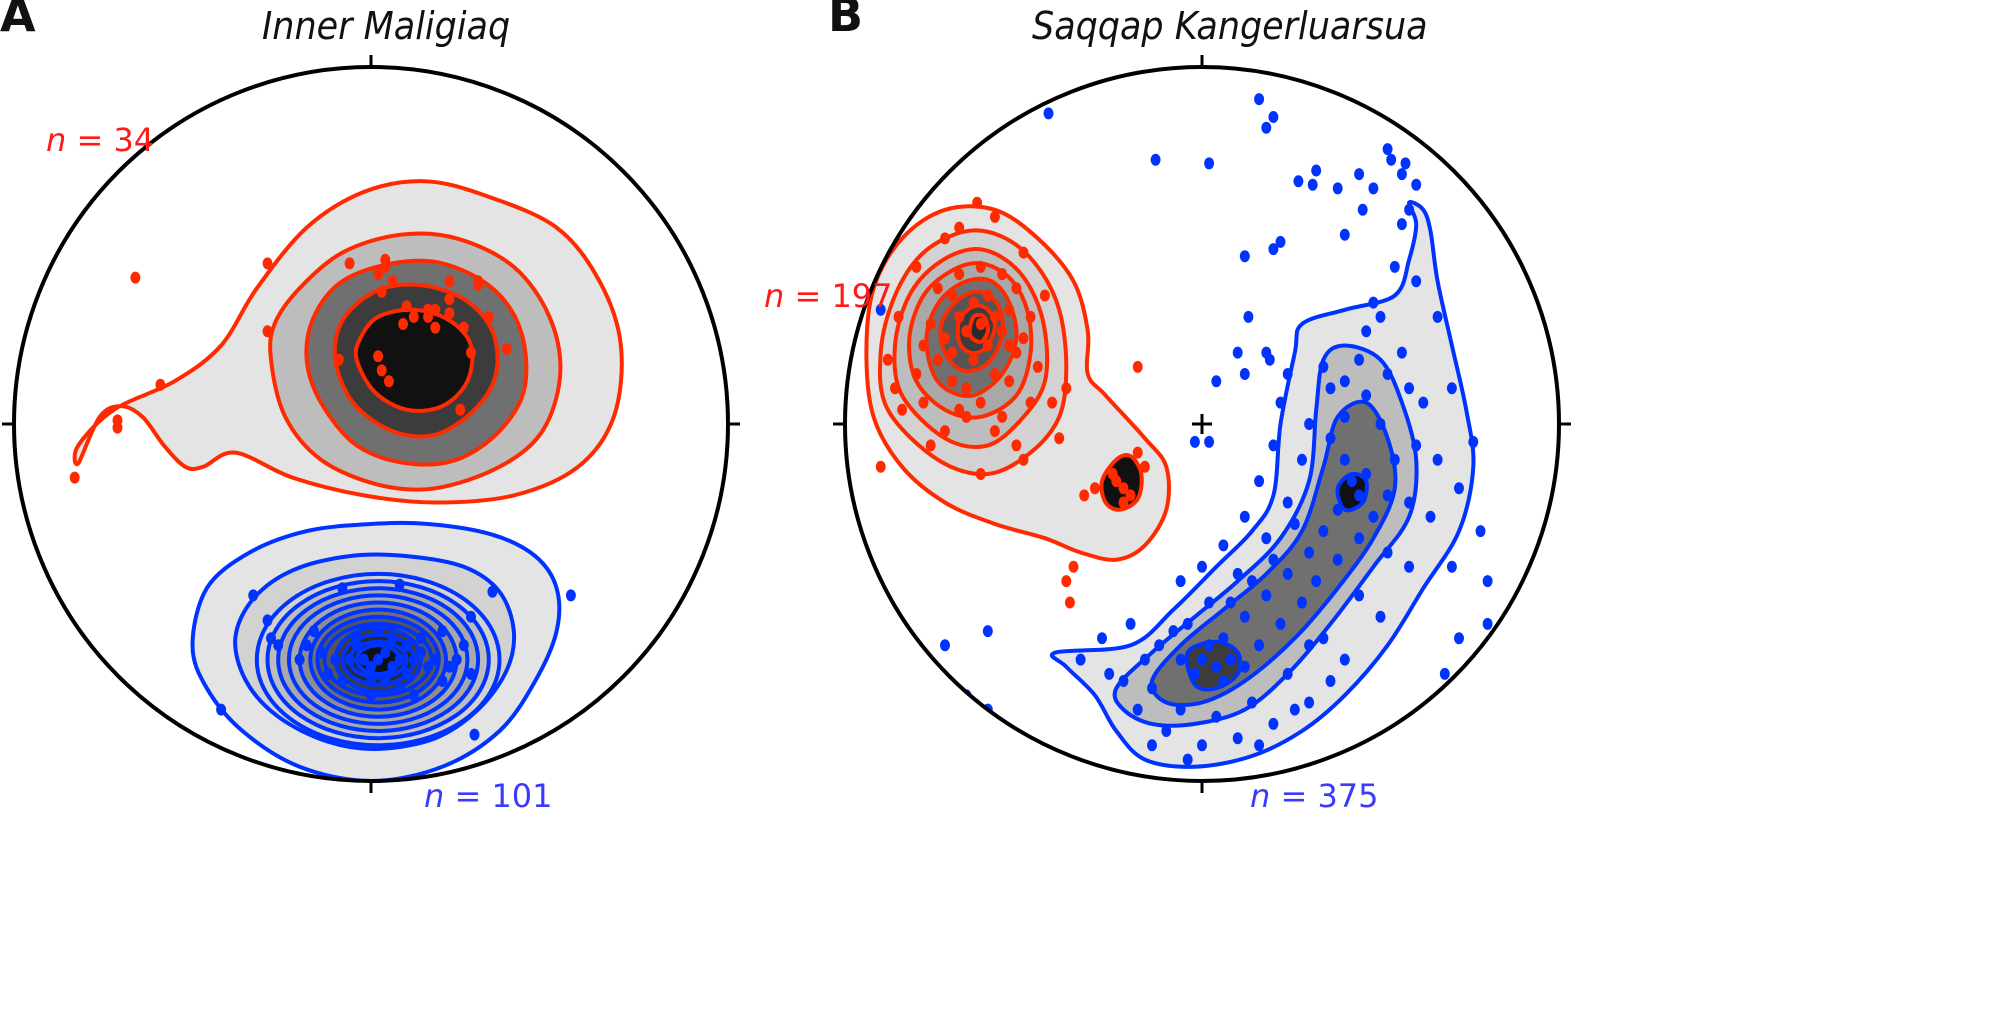 This screenshot has height=1033, width=2013. I want to click on red-density-contours, so click(348, 342).